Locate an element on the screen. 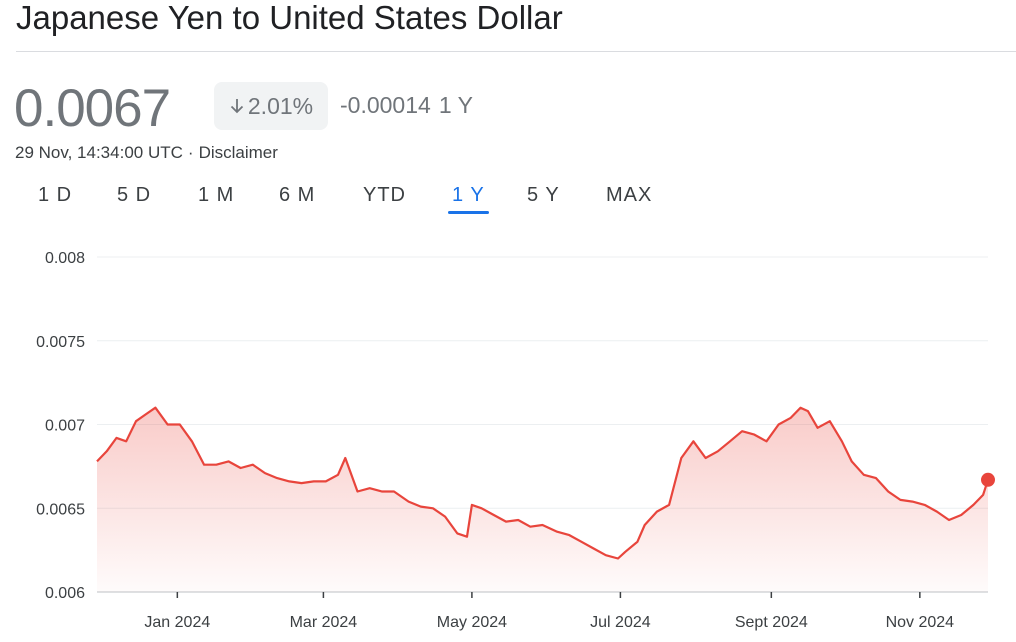  page-title: Japanese Yen to United States Dollar is located at coordinates (289, 18).